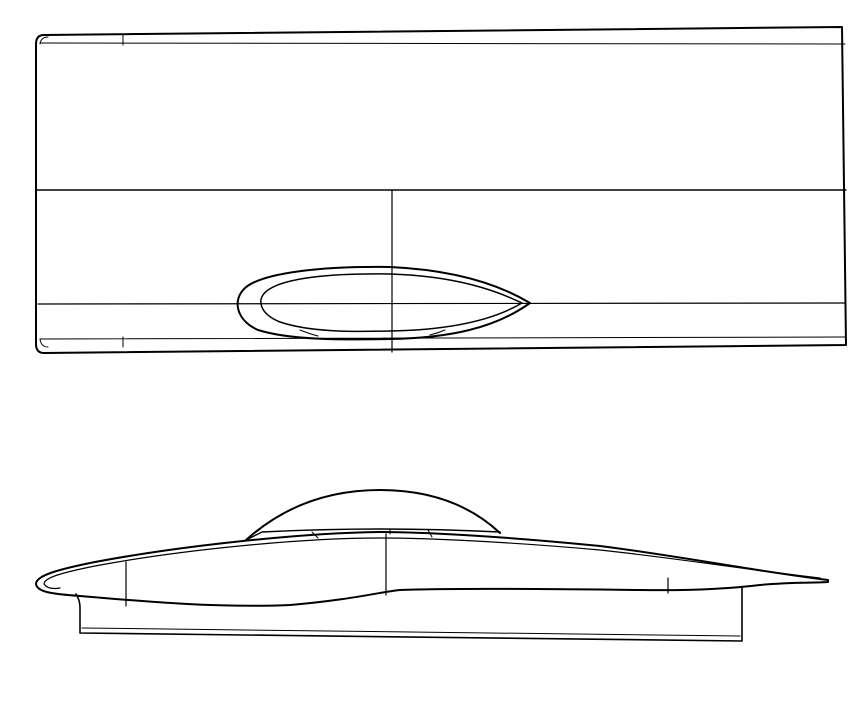  What do you see at coordinates (442, 43) in the screenshot?
I see `inner-edge-line-top` at bounding box center [442, 43].